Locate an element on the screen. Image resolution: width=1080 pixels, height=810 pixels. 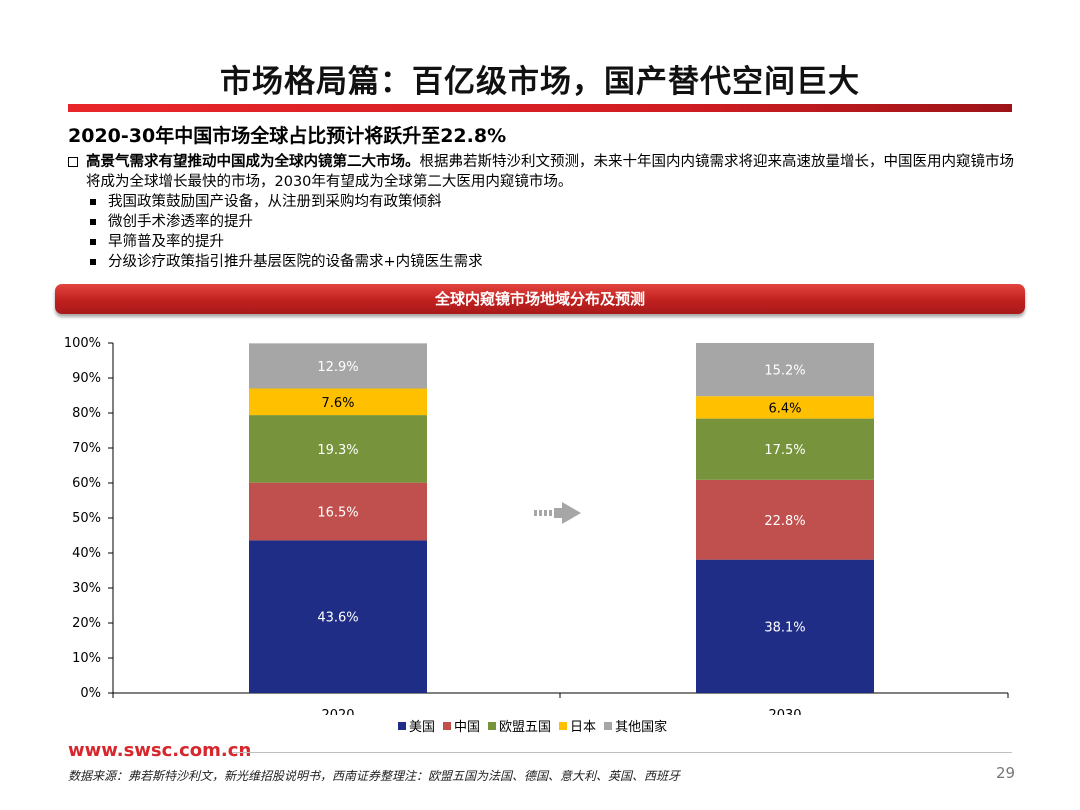
sub-bullet: 我国政策鼓励国产设备，从注册到采购均有政策倾斜 is located at coordinates (543, 202).